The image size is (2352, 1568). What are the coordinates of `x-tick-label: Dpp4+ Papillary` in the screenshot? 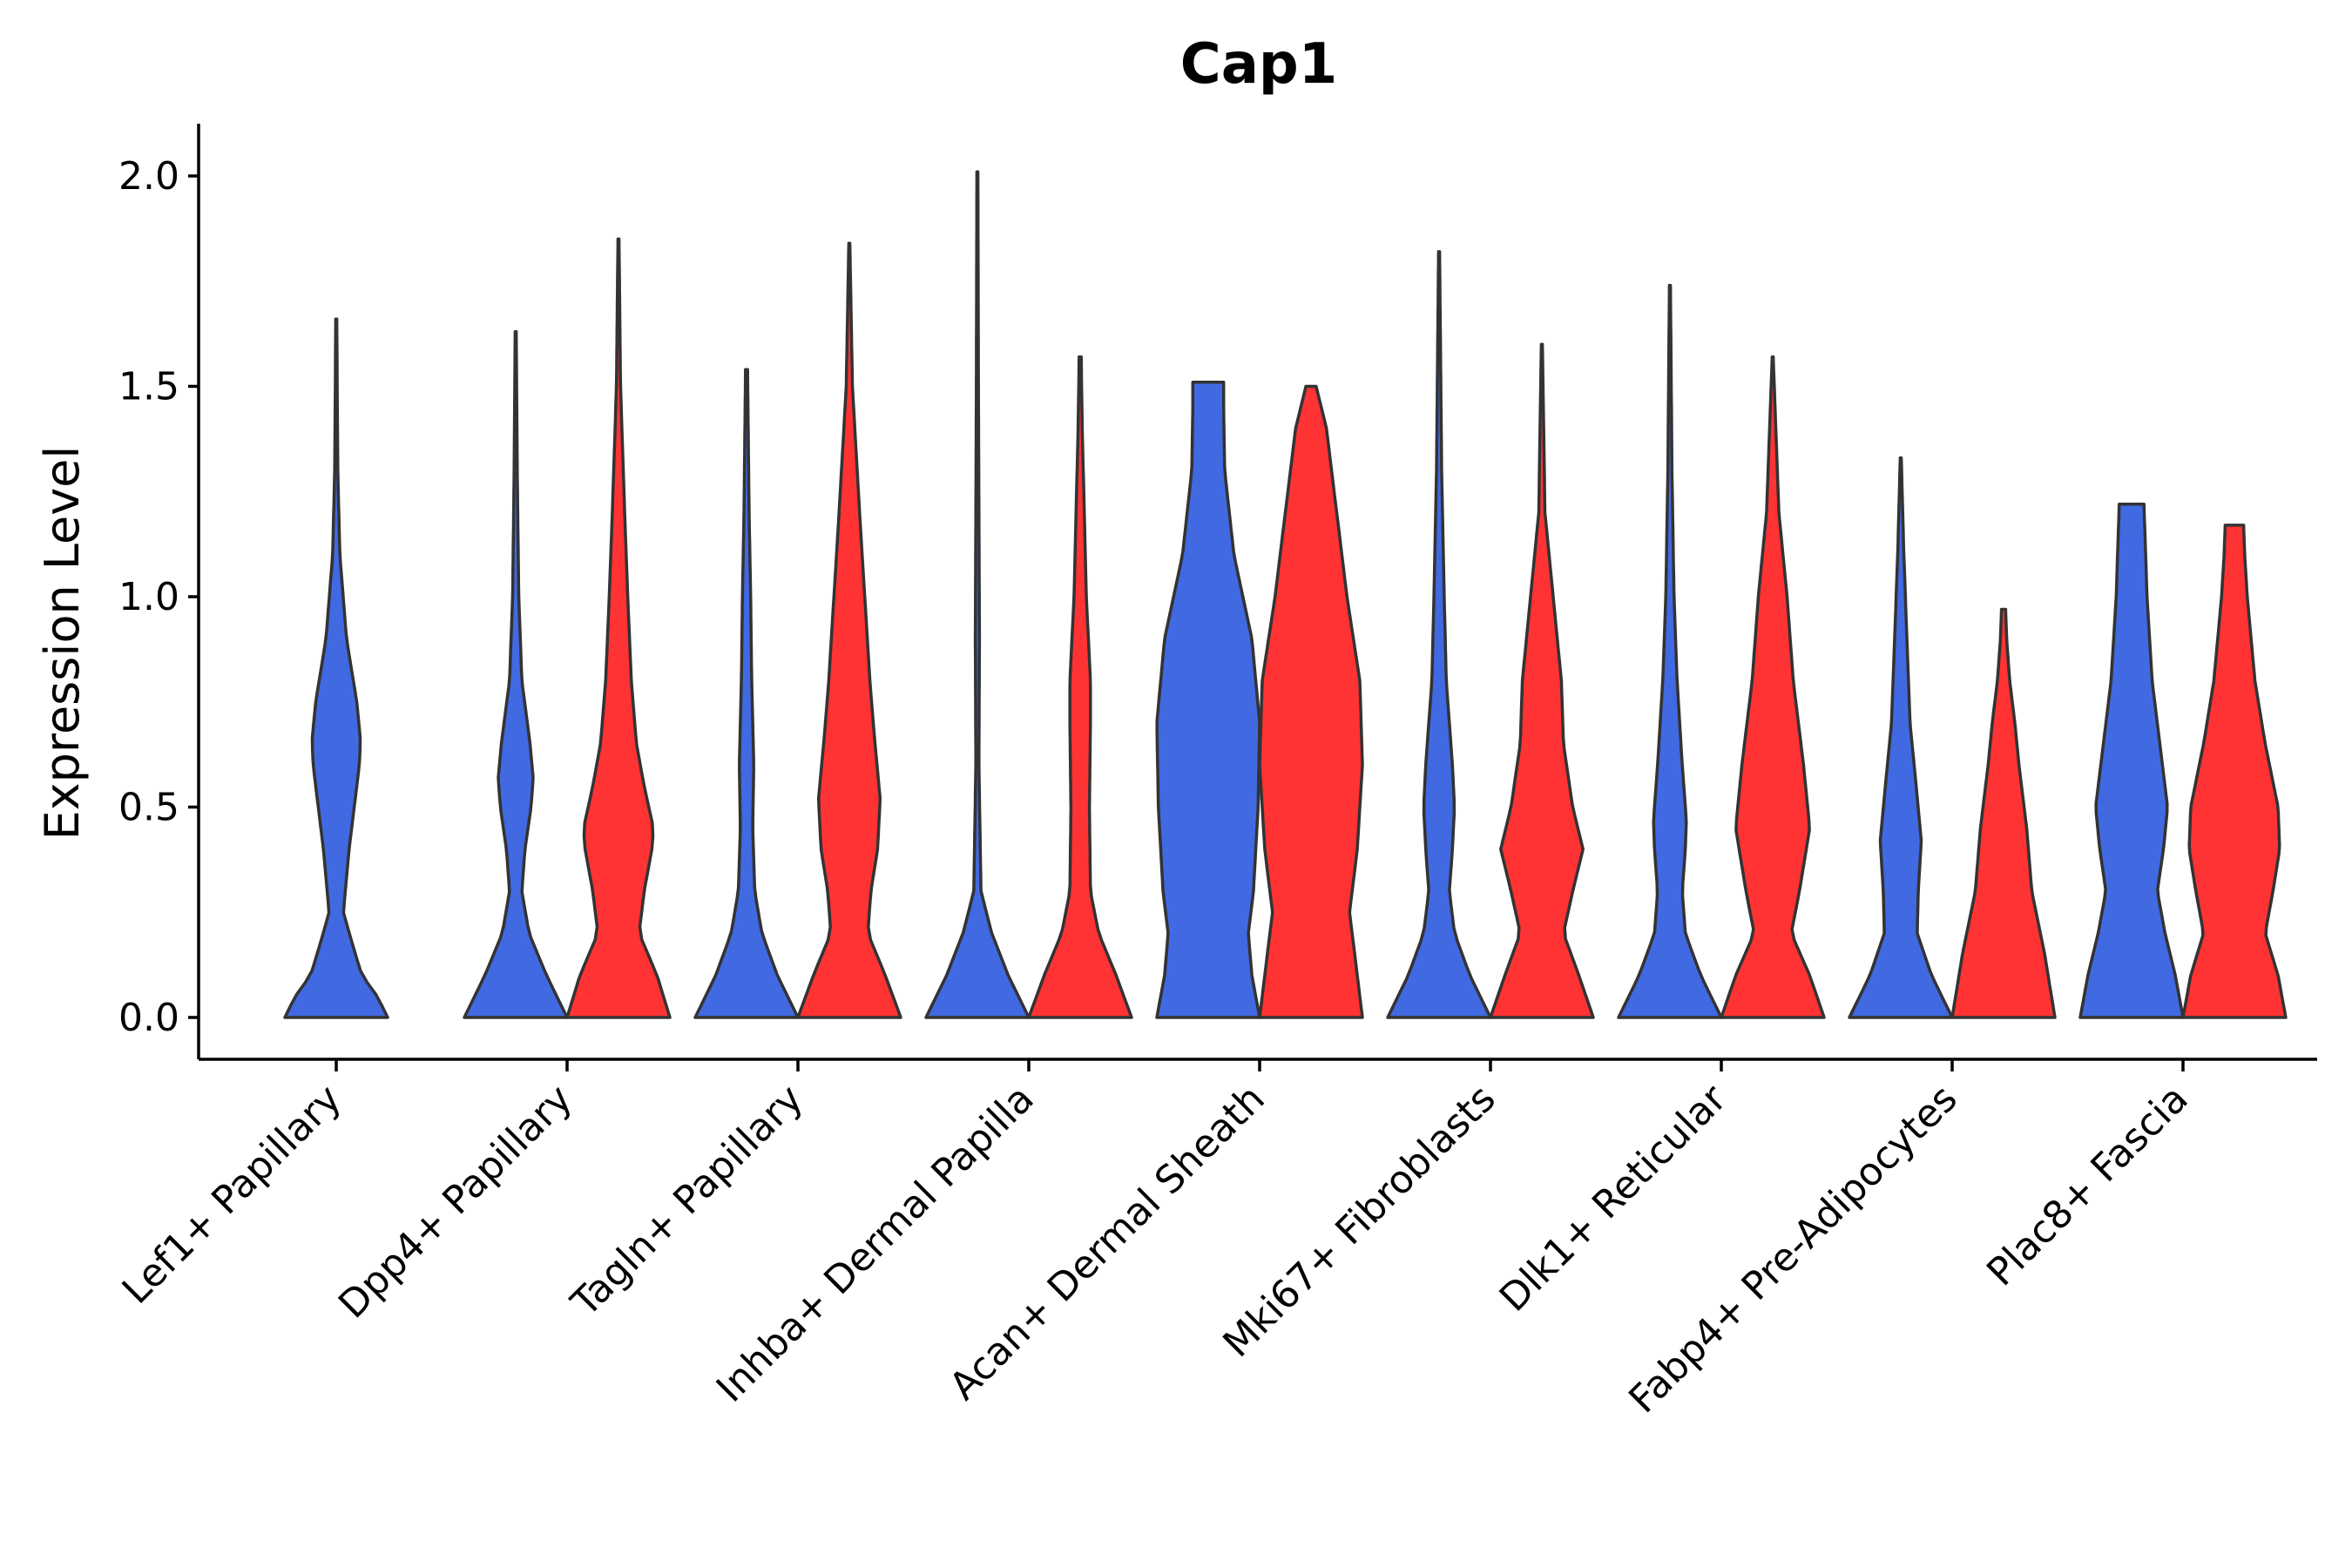 It's located at (455, 1202).